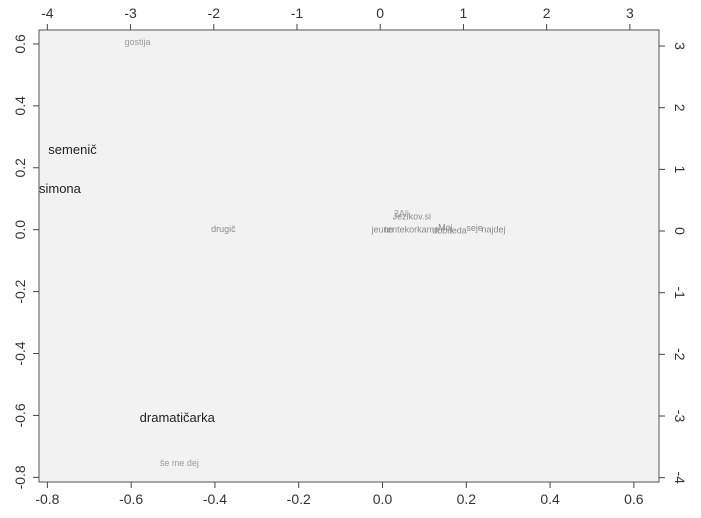 This screenshot has height=518, width=701. I want to click on point-label: dobiteda, so click(449, 230).